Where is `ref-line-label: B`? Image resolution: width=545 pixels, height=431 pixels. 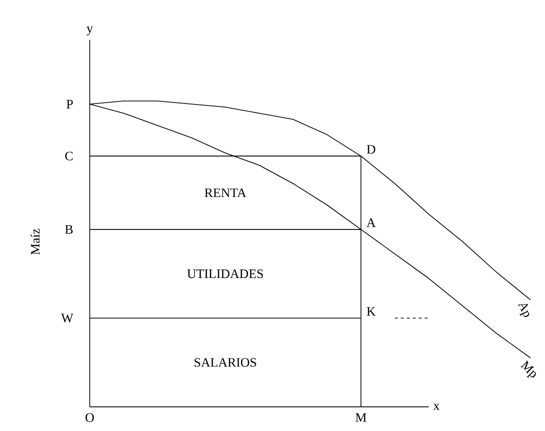 ref-line-label: B is located at coordinates (69, 229).